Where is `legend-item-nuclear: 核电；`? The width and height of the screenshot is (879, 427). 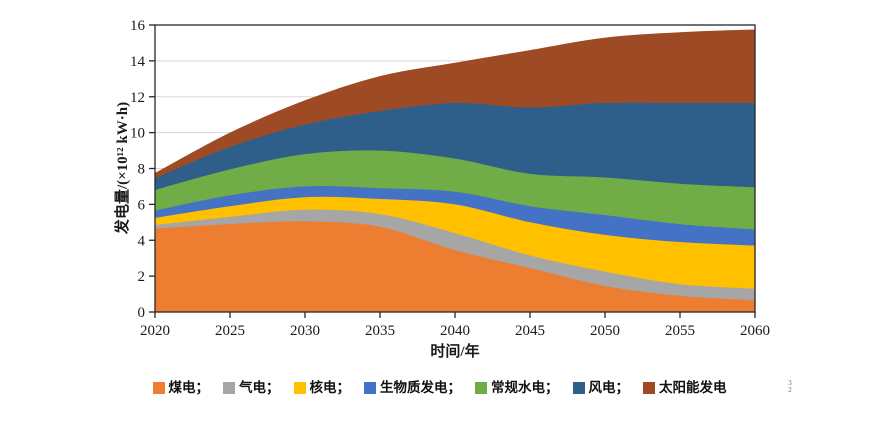 legend-item-nuclear: 核电； is located at coordinates (322, 387).